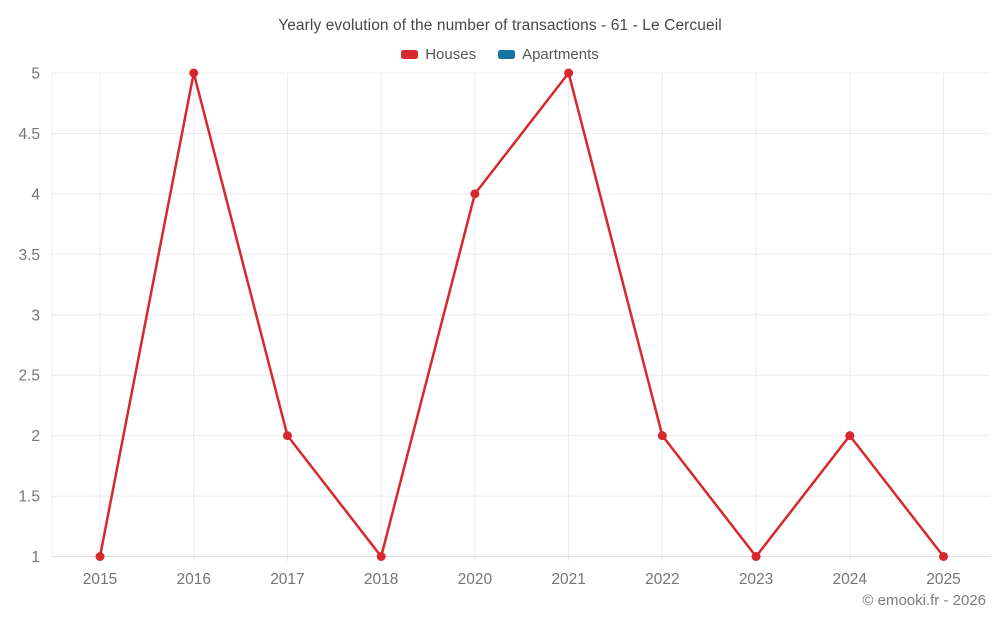 This screenshot has height=625, width=1000. I want to click on houses-legend-label: Houses, so click(451, 54).